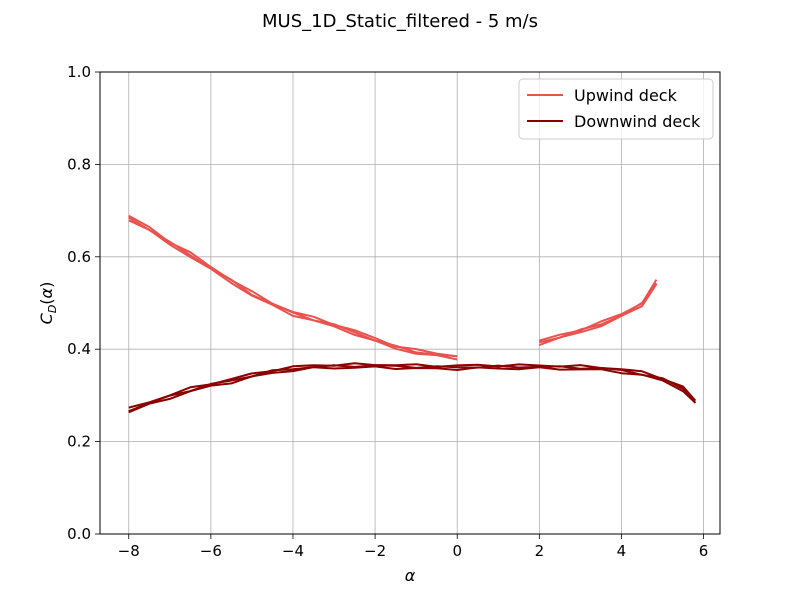 The height and width of the screenshot is (600, 800). I want to click on x-tick-label: 0, so click(457, 551).